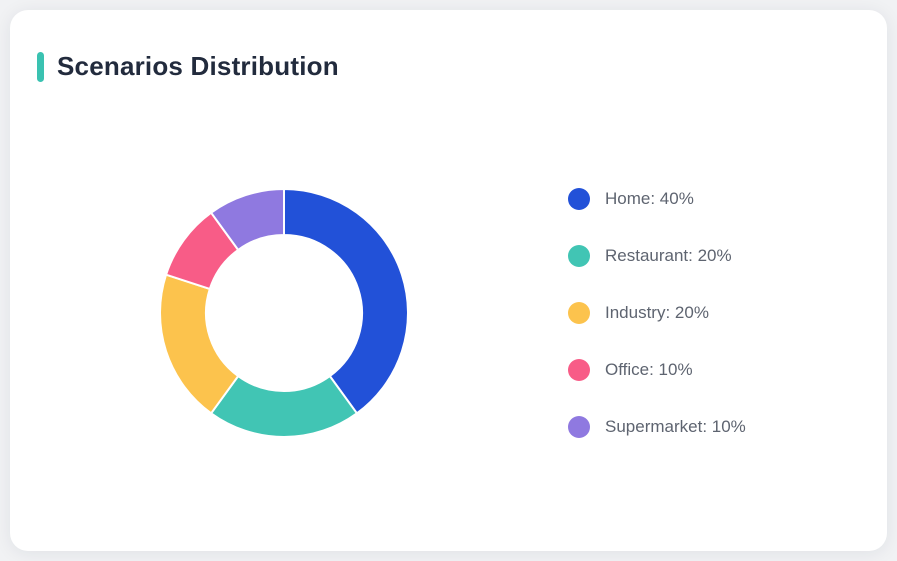 The width and height of the screenshot is (897, 561). Describe the element at coordinates (284, 406) in the screenshot. I see `donut-slice-restaurant` at that location.